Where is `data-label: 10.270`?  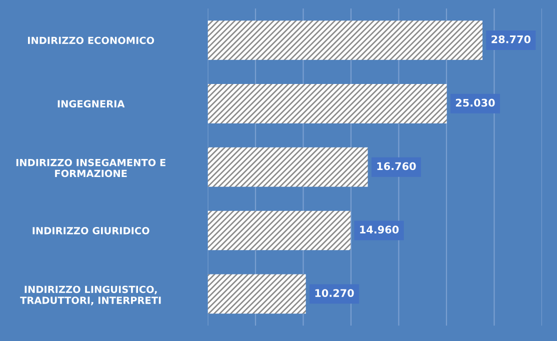
data-label: 10.270 is located at coordinates (334, 293).